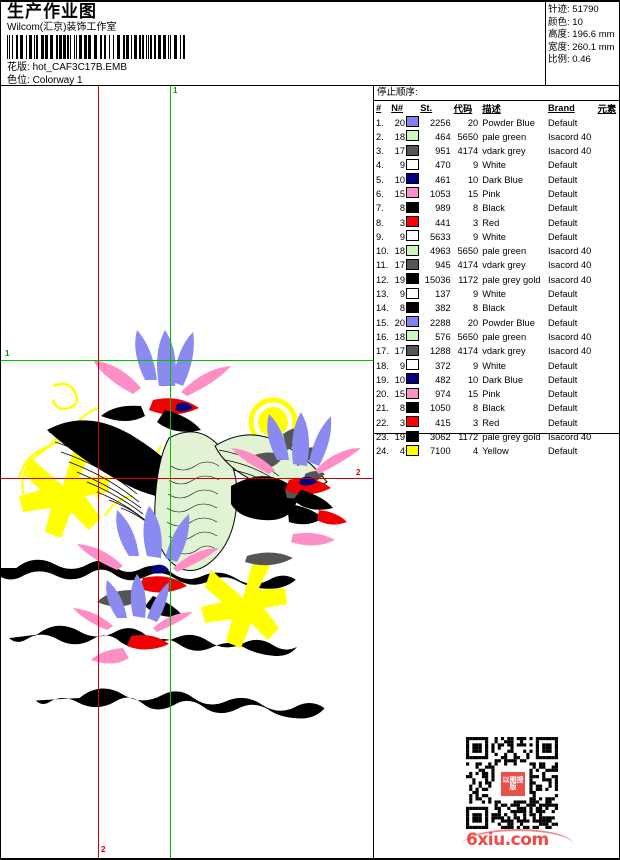 The image size is (620, 860). I want to click on row-index: 4., so click(380, 165).